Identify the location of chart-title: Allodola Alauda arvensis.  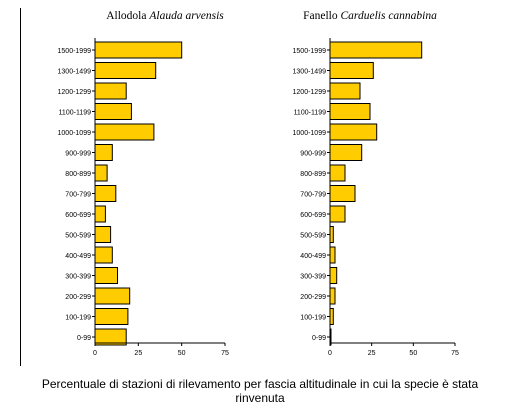
(165, 16).